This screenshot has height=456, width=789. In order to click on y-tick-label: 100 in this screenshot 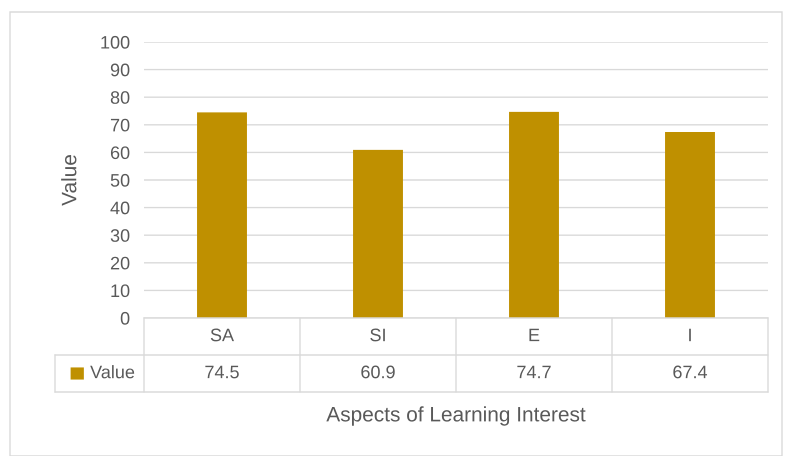, I will do `click(115, 42)`.